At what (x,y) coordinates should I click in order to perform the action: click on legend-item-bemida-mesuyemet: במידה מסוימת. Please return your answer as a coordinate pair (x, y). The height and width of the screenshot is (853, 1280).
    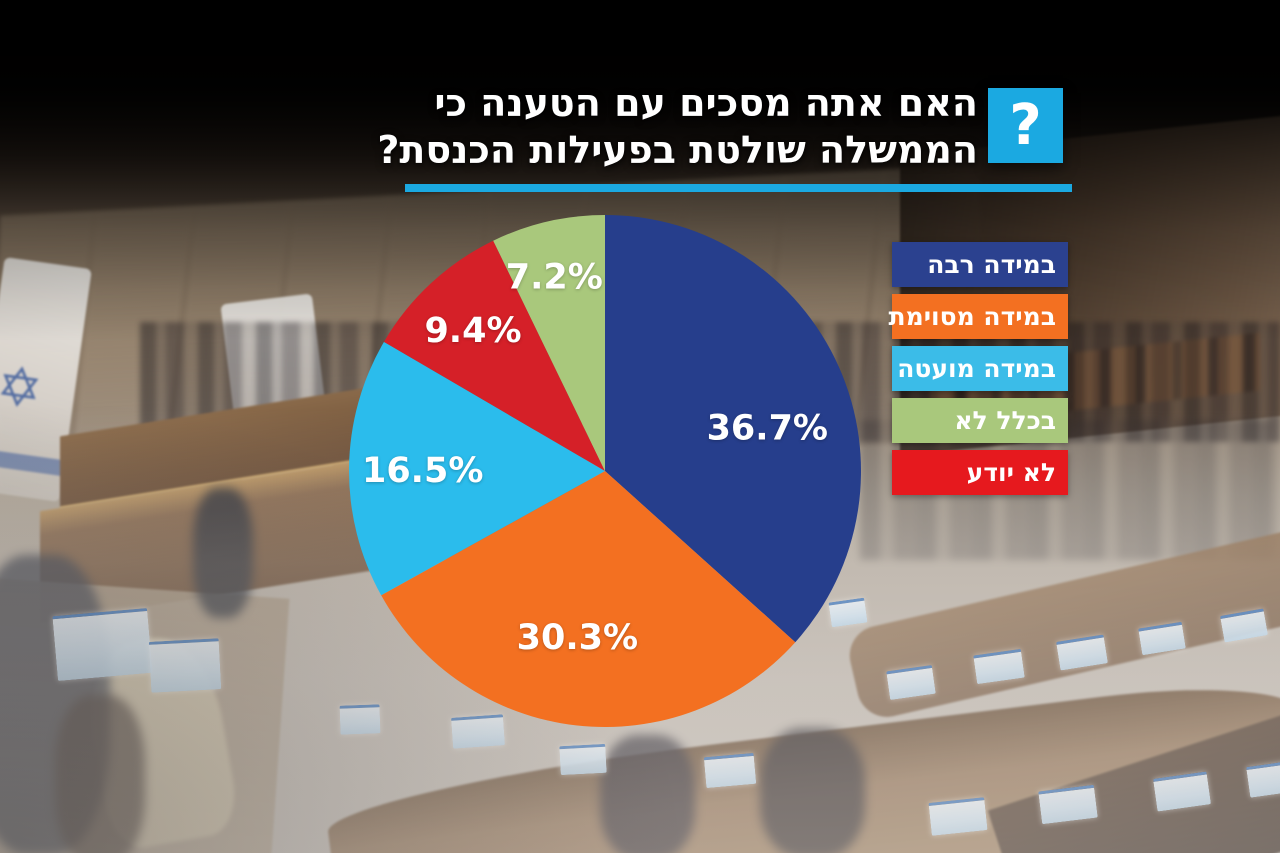
    Looking at the image, I should click on (978, 316).